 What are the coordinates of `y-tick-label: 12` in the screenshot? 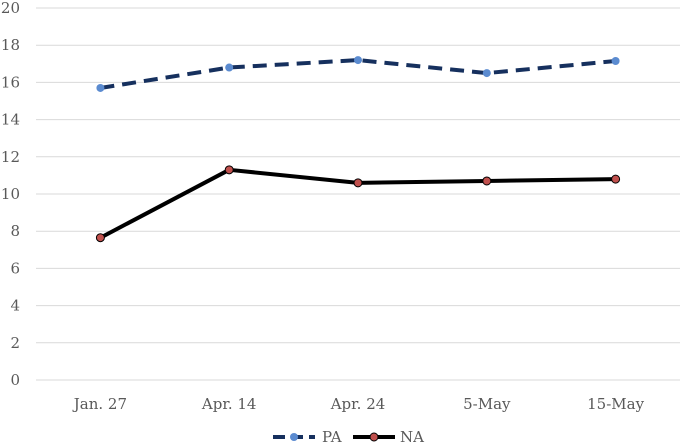 It's located at (10, 157).